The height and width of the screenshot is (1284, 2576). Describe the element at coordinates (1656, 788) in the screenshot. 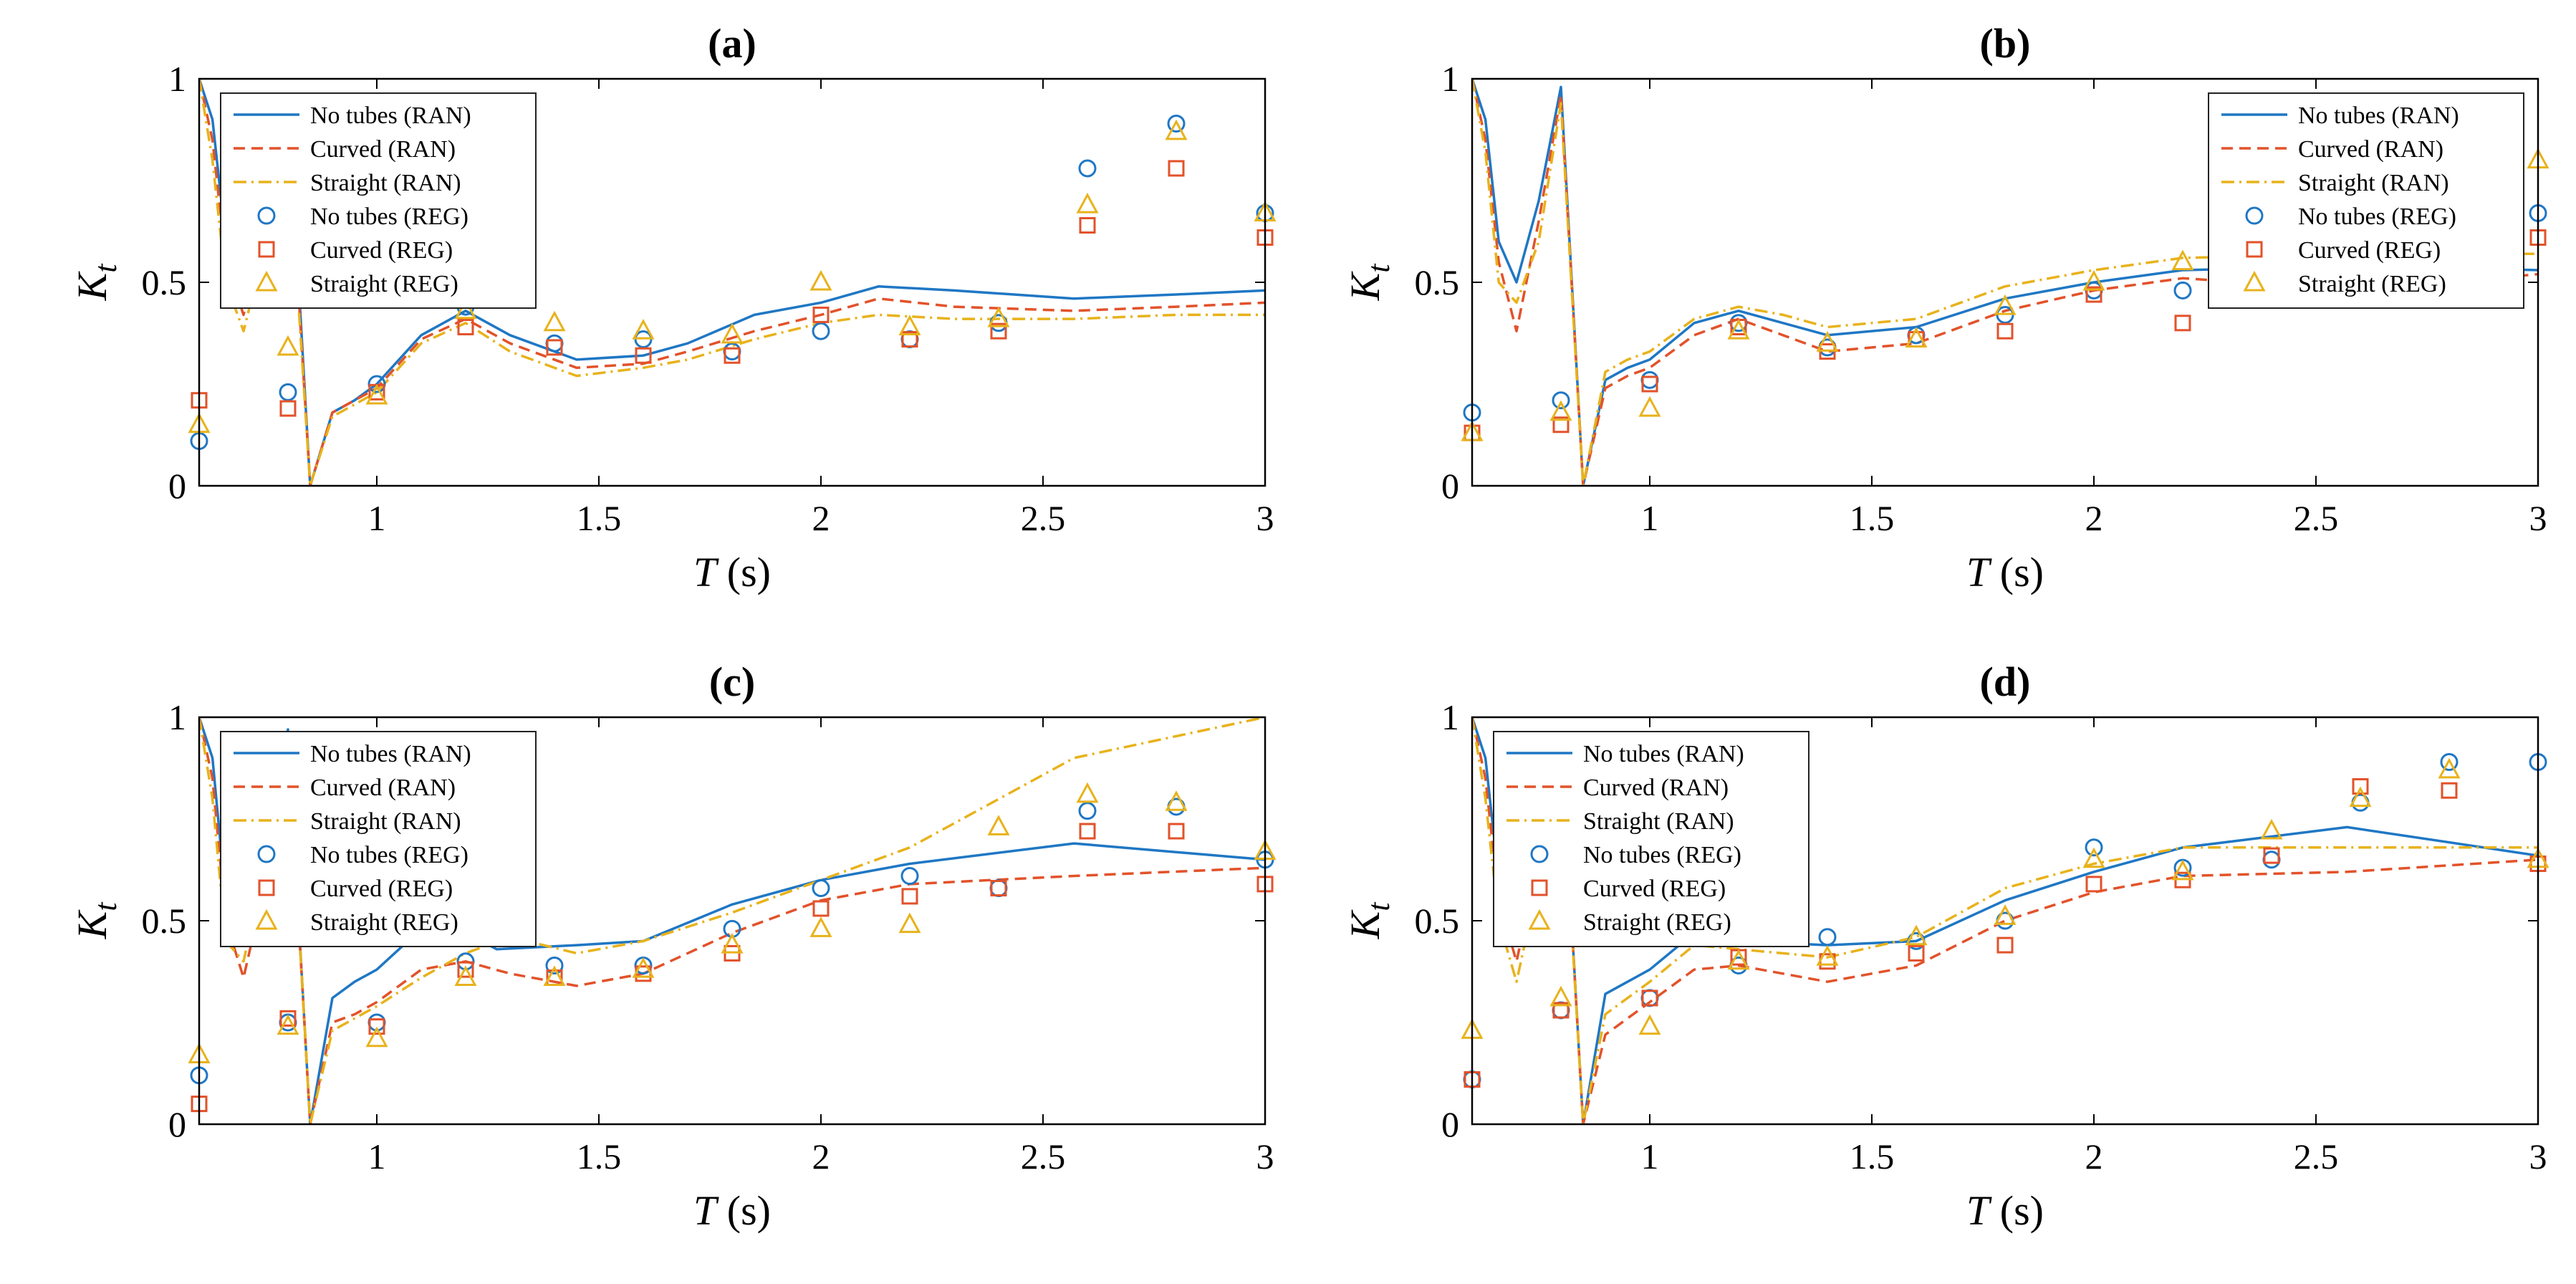

I see `legend-label: Curved (RAN)` at that location.